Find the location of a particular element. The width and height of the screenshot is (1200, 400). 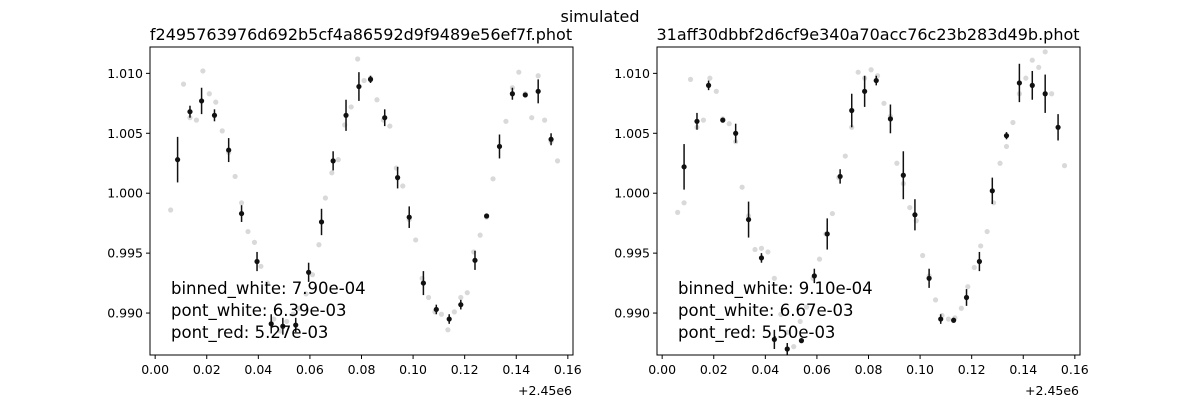

figure-suptitle: simulated is located at coordinates (599, 16).